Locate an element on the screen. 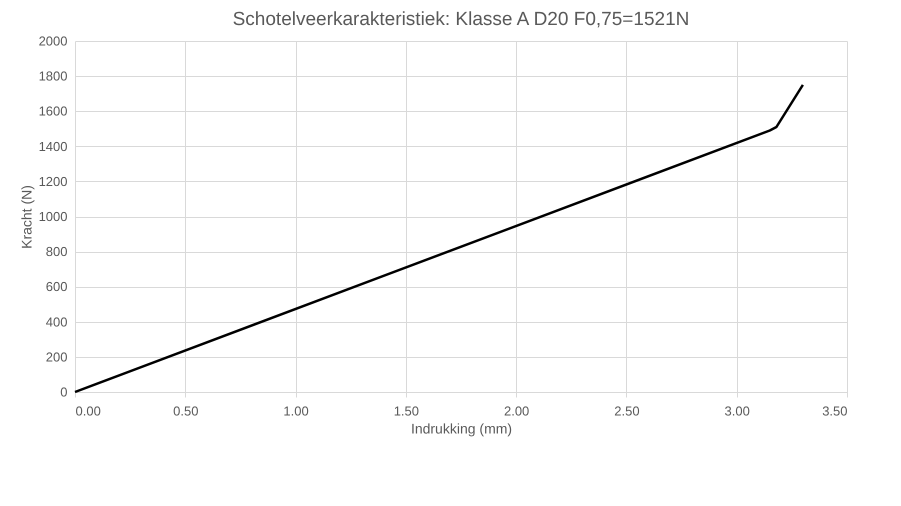 Image resolution: width=901 pixels, height=506 pixels. y-tick-label: 1000 is located at coordinates (53, 216).